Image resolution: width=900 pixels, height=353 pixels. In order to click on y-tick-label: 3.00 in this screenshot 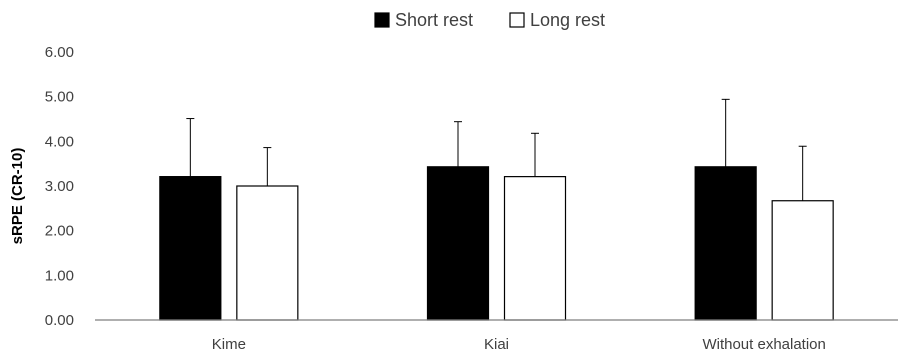, I will do `click(59, 186)`.